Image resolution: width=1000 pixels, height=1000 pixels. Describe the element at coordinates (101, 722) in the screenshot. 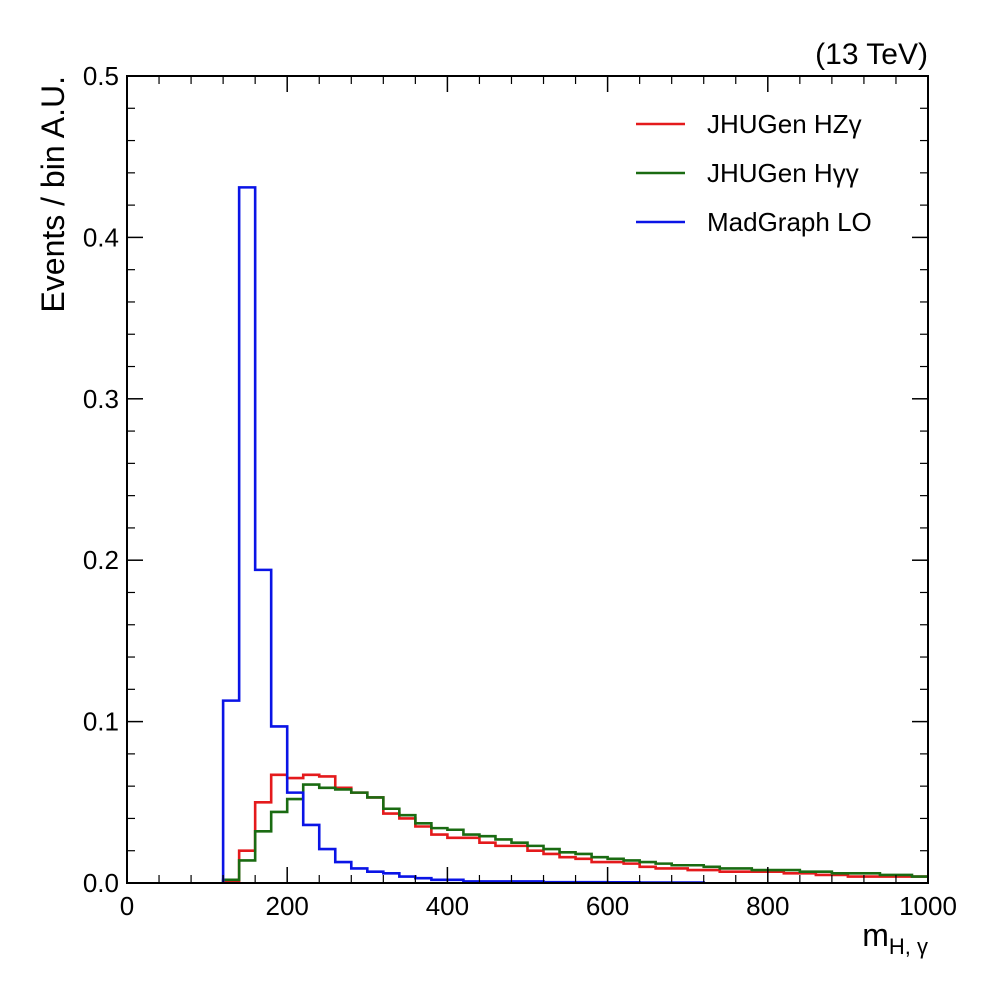

I see `y-tick-label: 0.1` at that location.